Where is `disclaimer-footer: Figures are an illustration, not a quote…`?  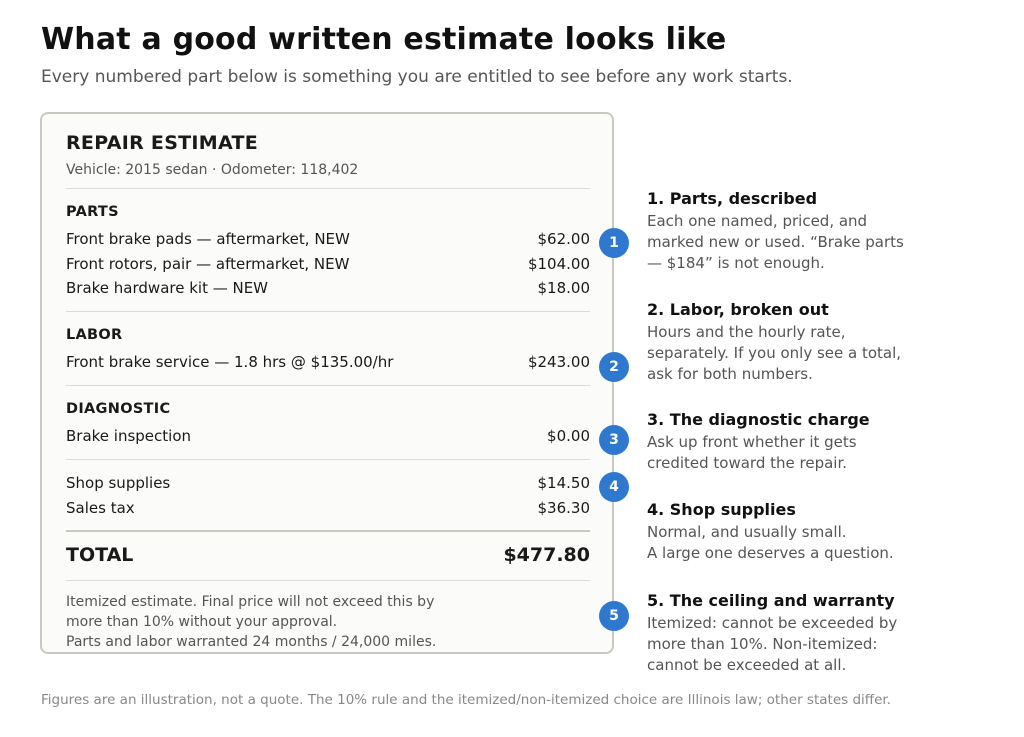
disclaimer-footer: Figures are an illustration, not a quote… is located at coordinates (466, 700).